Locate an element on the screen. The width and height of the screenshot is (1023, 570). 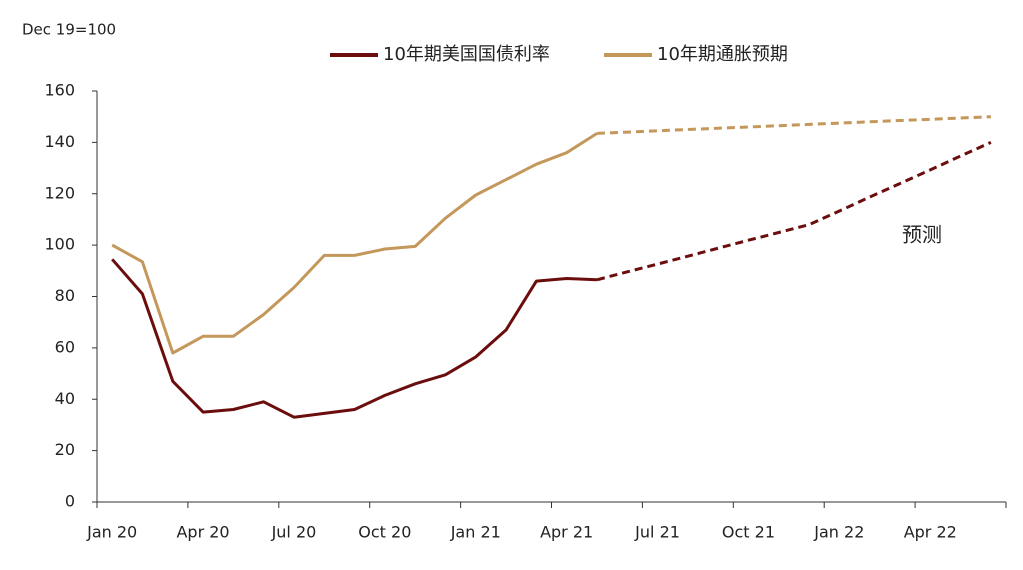
x-tick-label: Jan 22 is located at coordinates (838, 532).